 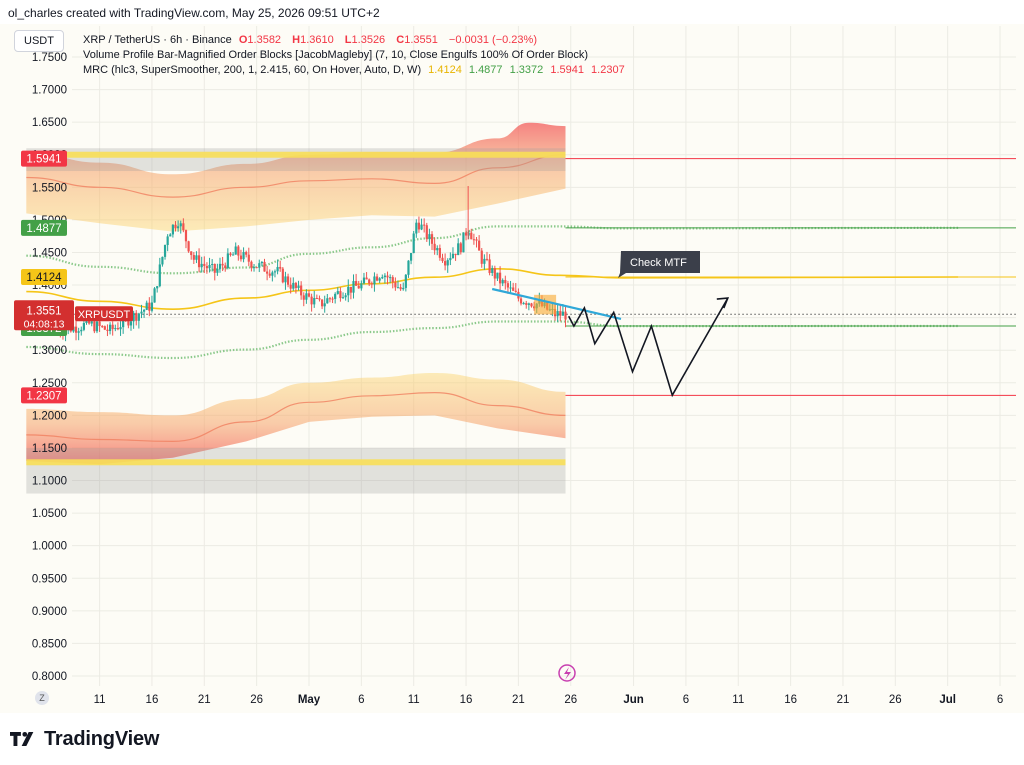 I want to click on currency-badge: USDT, so click(x=39, y=41).